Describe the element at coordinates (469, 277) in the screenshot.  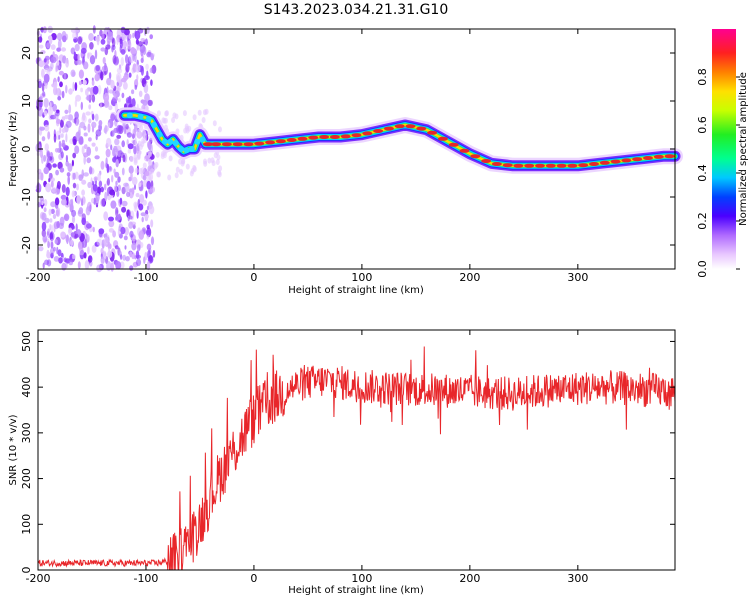
I see `x-tick-label: 200` at that location.